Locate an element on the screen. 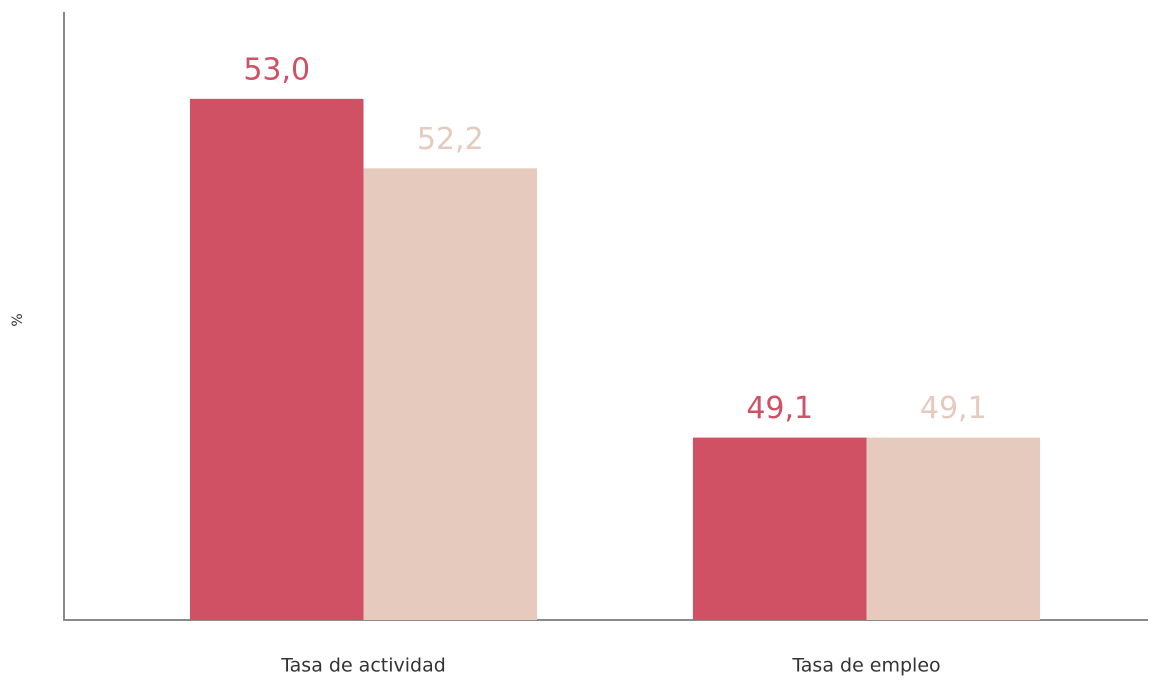 The image size is (1160, 680). y-axis-label: % is located at coordinates (18, 319).